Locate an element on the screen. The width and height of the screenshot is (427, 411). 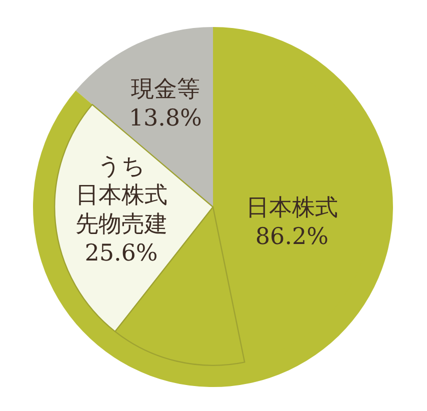
data-label: 25.6% is located at coordinates (121, 253).